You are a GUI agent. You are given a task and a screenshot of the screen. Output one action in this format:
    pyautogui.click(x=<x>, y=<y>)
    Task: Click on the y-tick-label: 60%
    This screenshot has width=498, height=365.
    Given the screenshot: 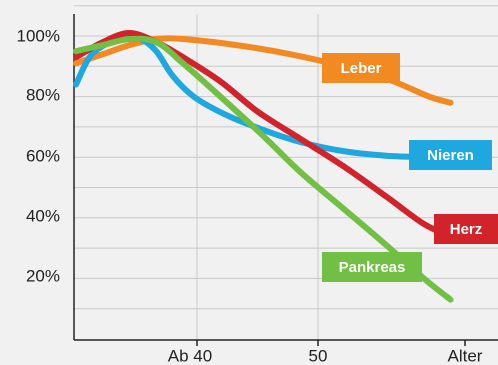 What is the action you would take?
    pyautogui.click(x=43, y=155)
    